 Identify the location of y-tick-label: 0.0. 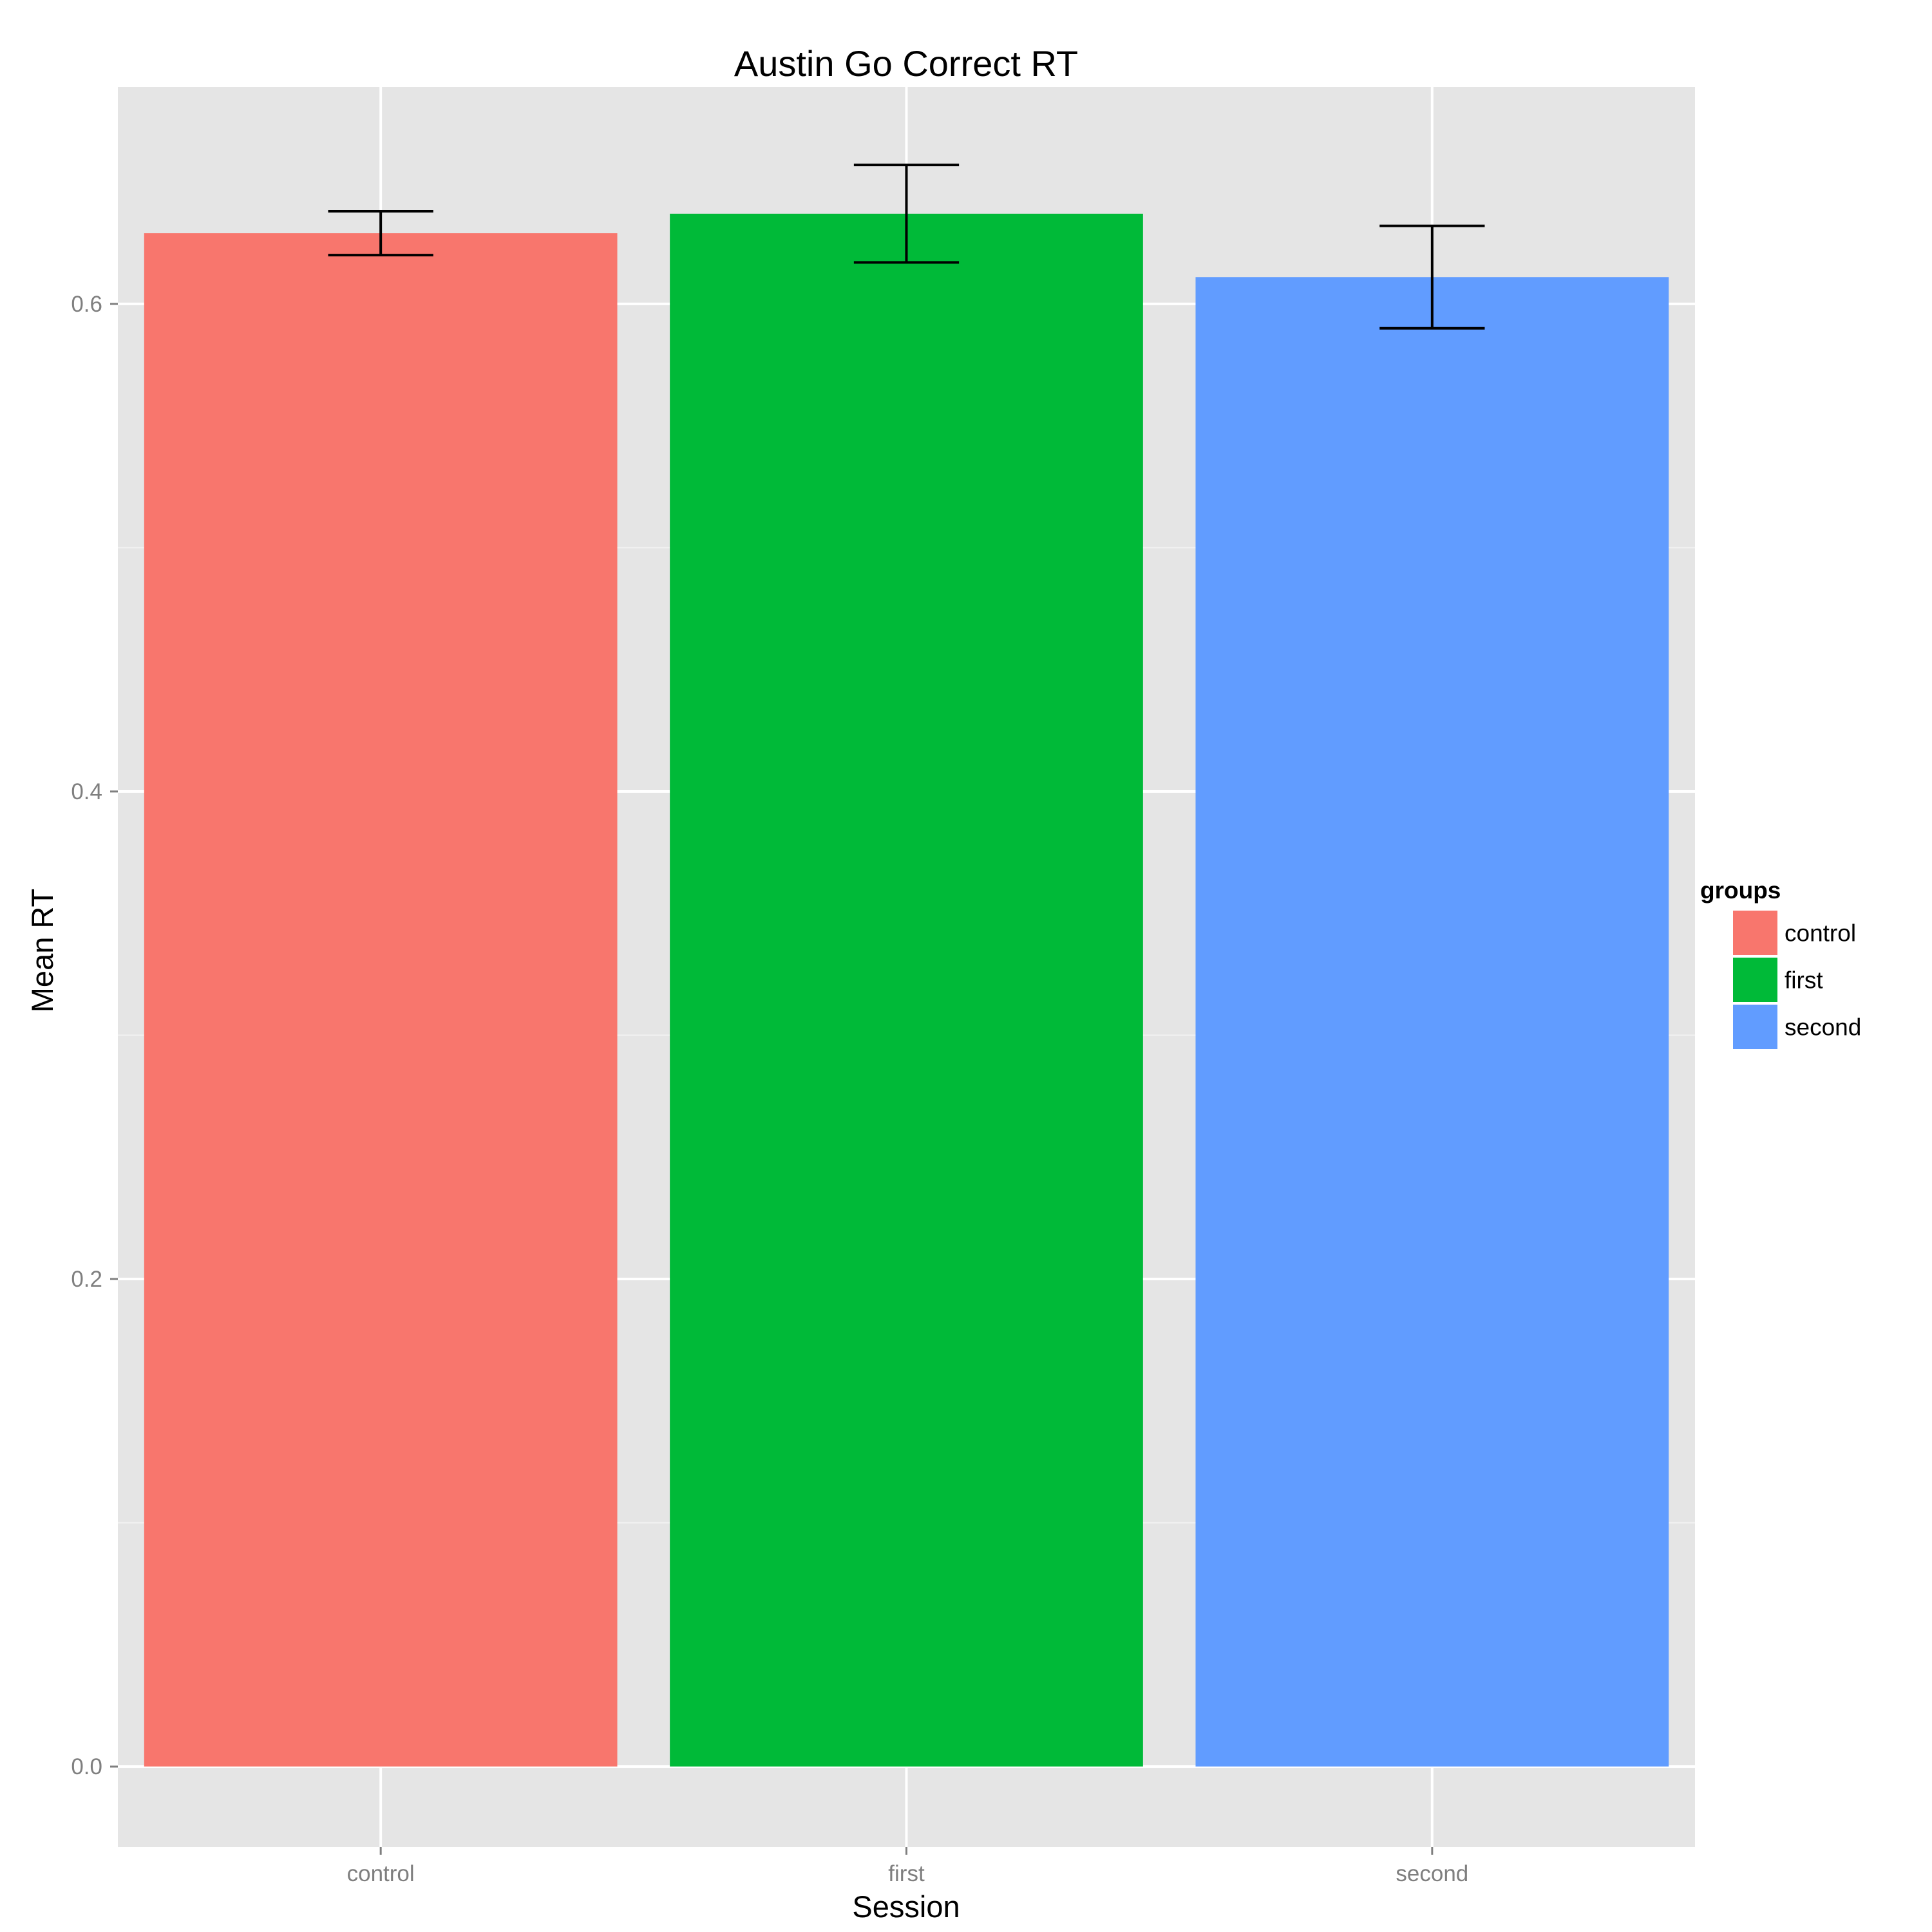
(87, 1766).